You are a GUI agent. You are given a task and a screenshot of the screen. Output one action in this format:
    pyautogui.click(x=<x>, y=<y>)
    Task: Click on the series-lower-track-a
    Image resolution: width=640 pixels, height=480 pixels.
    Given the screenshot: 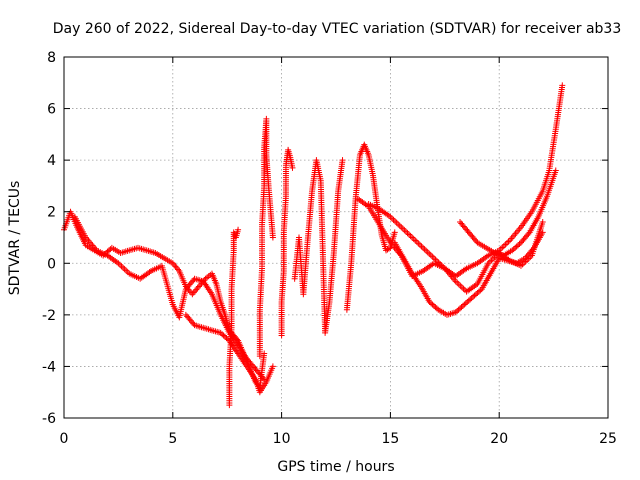 What is the action you would take?
    pyautogui.click(x=169, y=298)
    